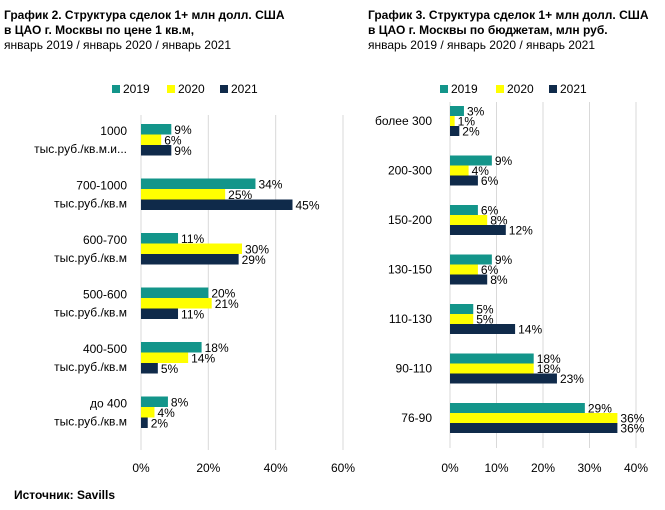  I want to click on chart-left-data-label: 34%, so click(270, 185).